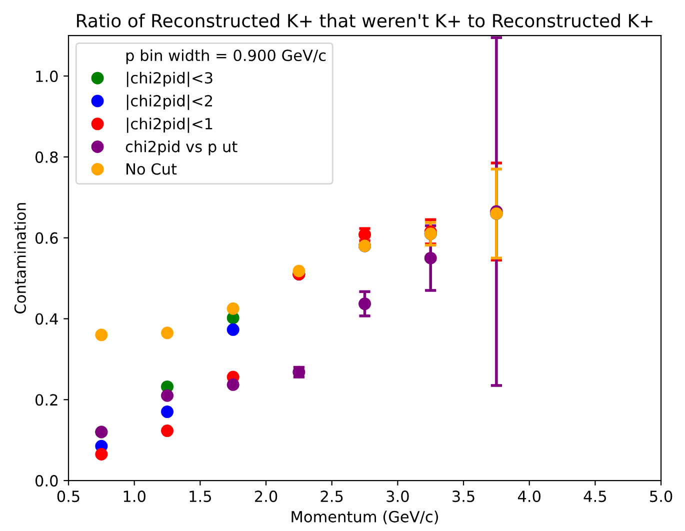 The width and height of the screenshot is (685, 531). I want to click on legend-title: p bin width = 0.900 GeV/c, so click(226, 56).